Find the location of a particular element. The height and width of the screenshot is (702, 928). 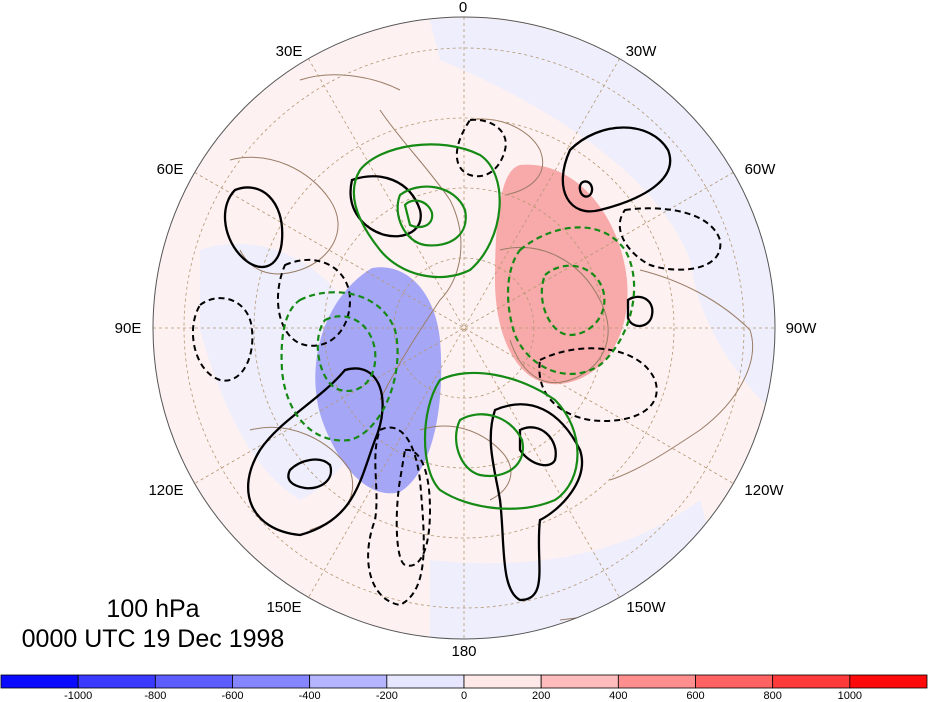

longitude-label-150w: 150W is located at coordinates (646, 607).